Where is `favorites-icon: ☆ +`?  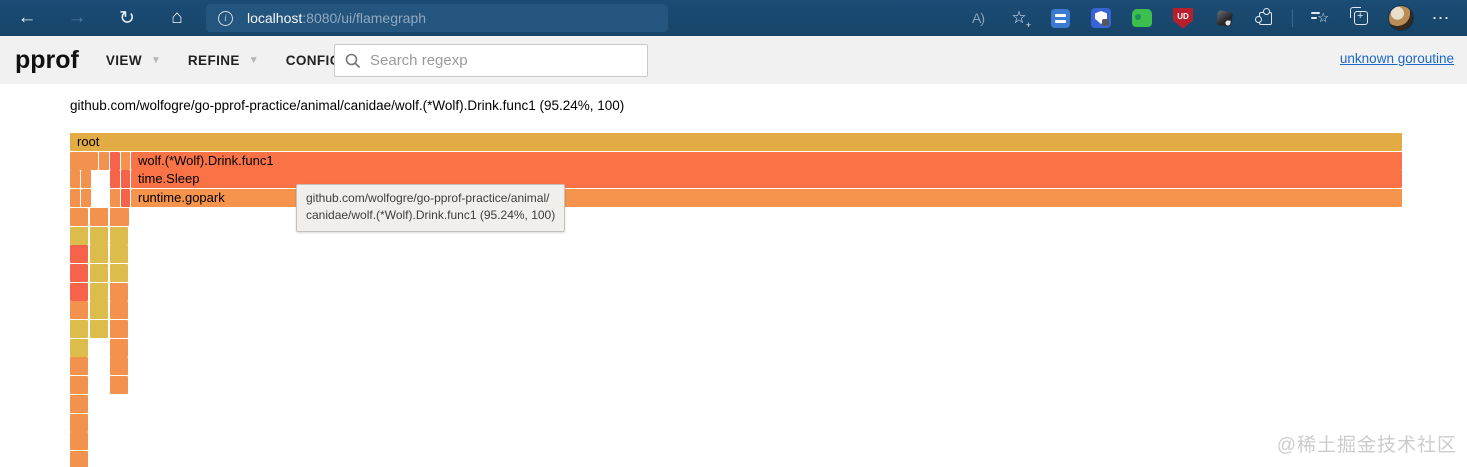 favorites-icon: ☆ + is located at coordinates (1019, 18).